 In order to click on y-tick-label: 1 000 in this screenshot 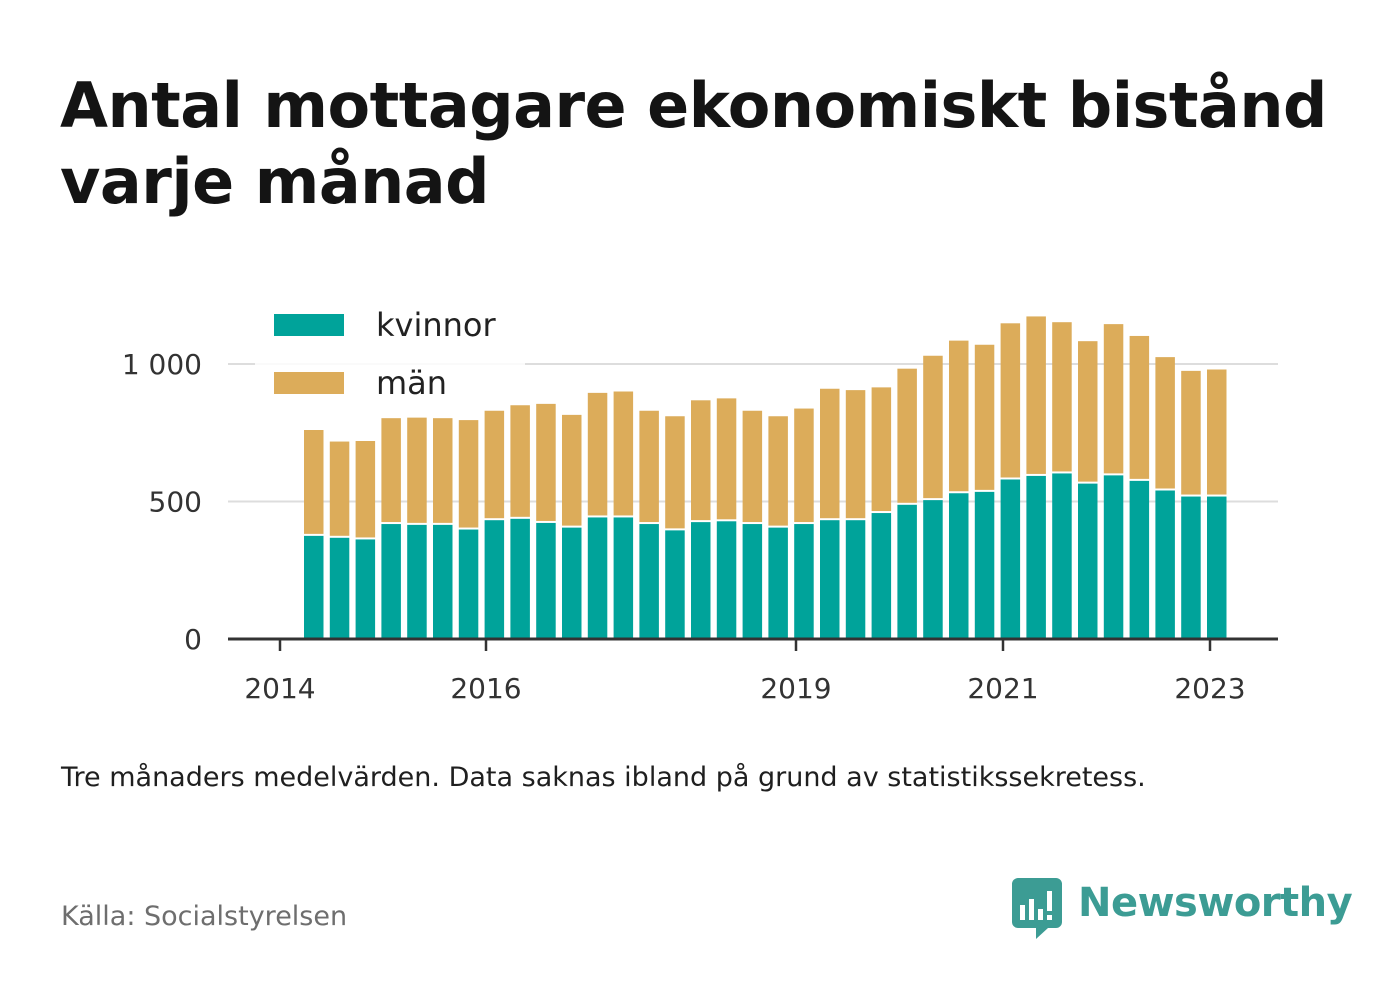, I will do `click(162, 364)`.